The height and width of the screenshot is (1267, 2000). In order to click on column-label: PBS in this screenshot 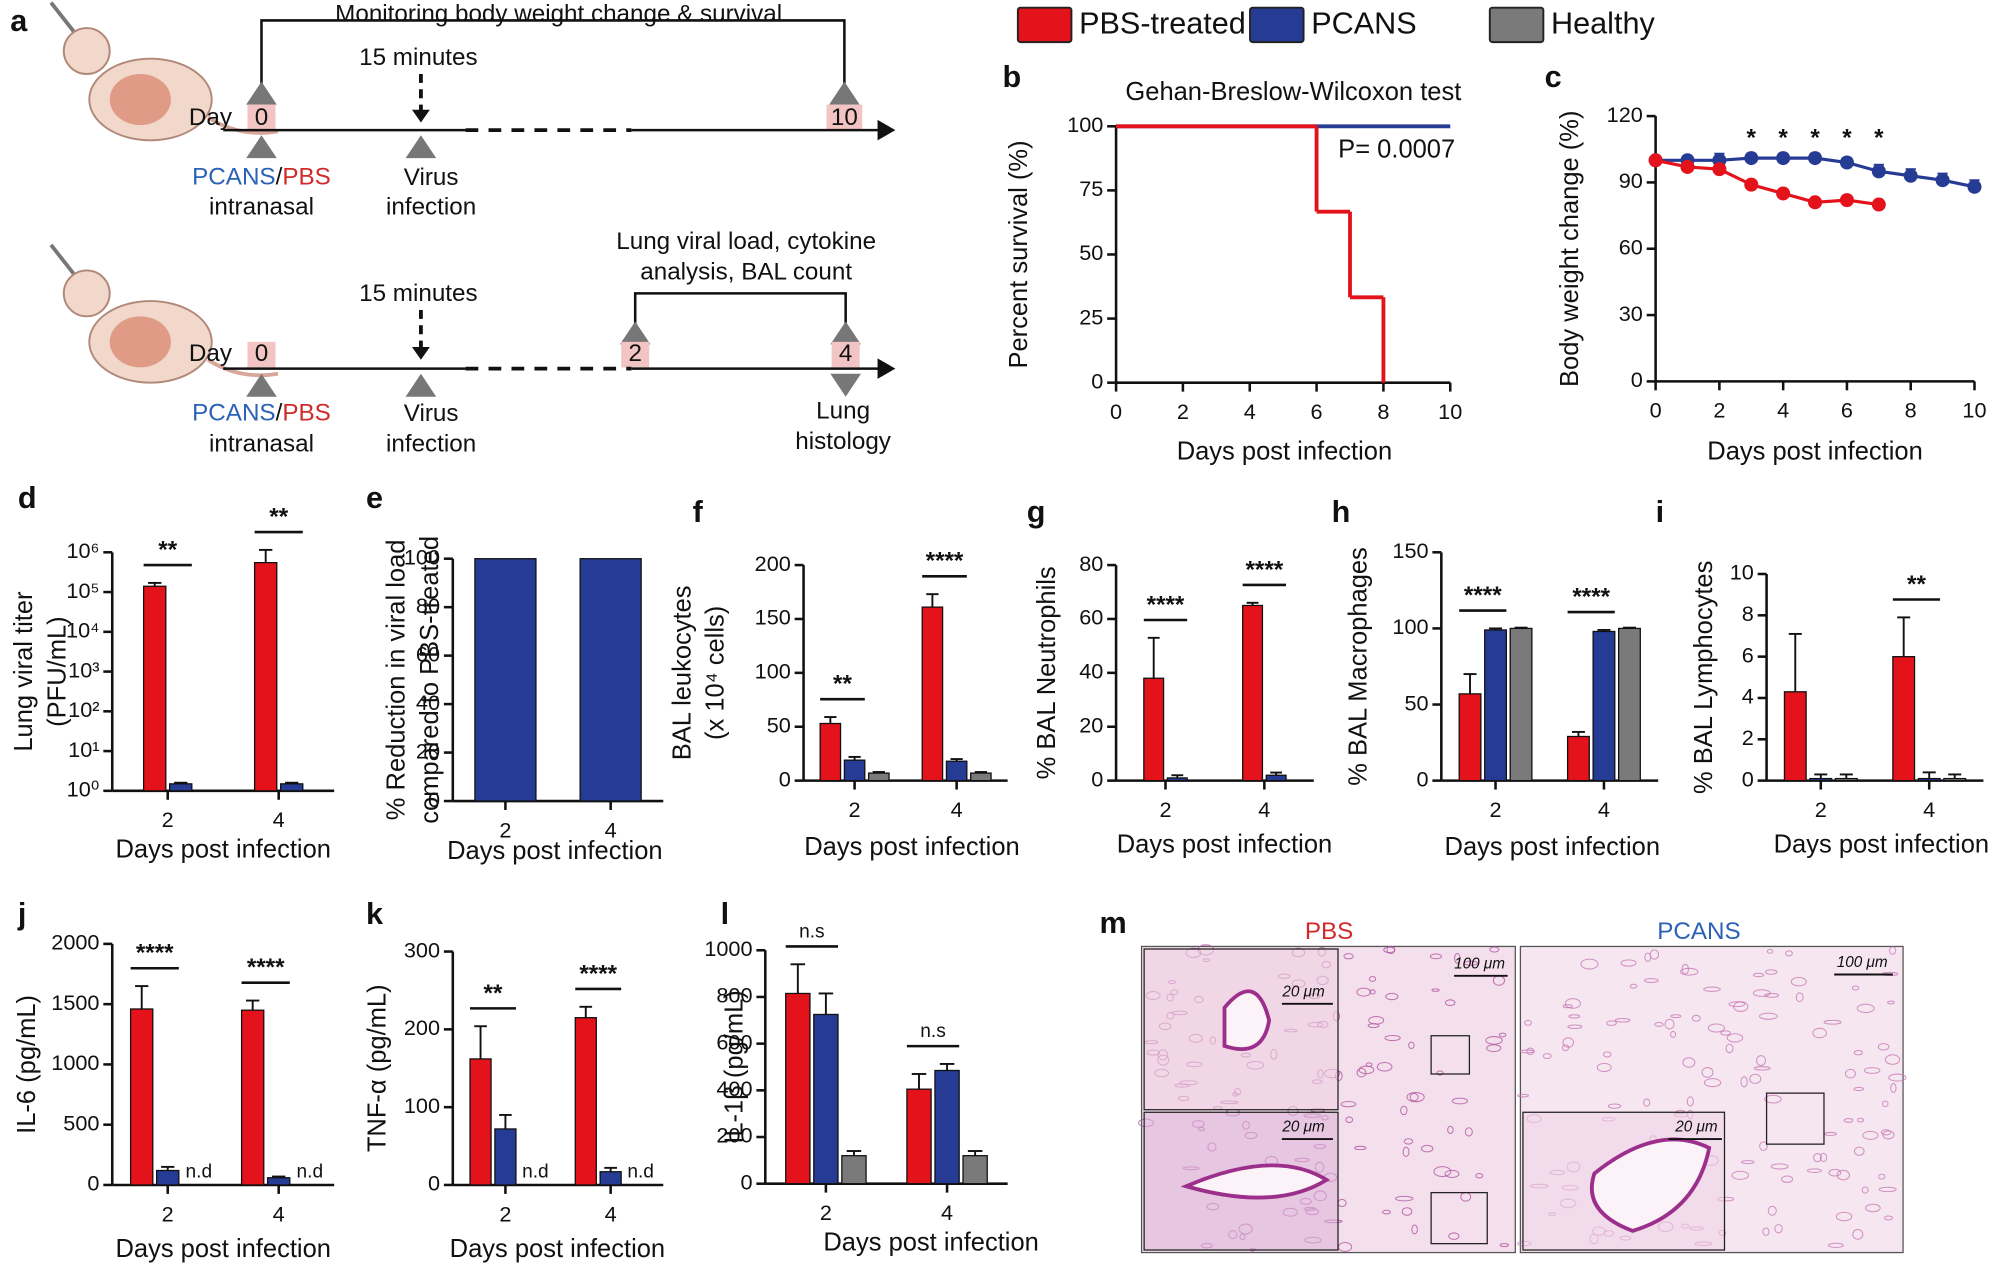, I will do `click(1329, 931)`.